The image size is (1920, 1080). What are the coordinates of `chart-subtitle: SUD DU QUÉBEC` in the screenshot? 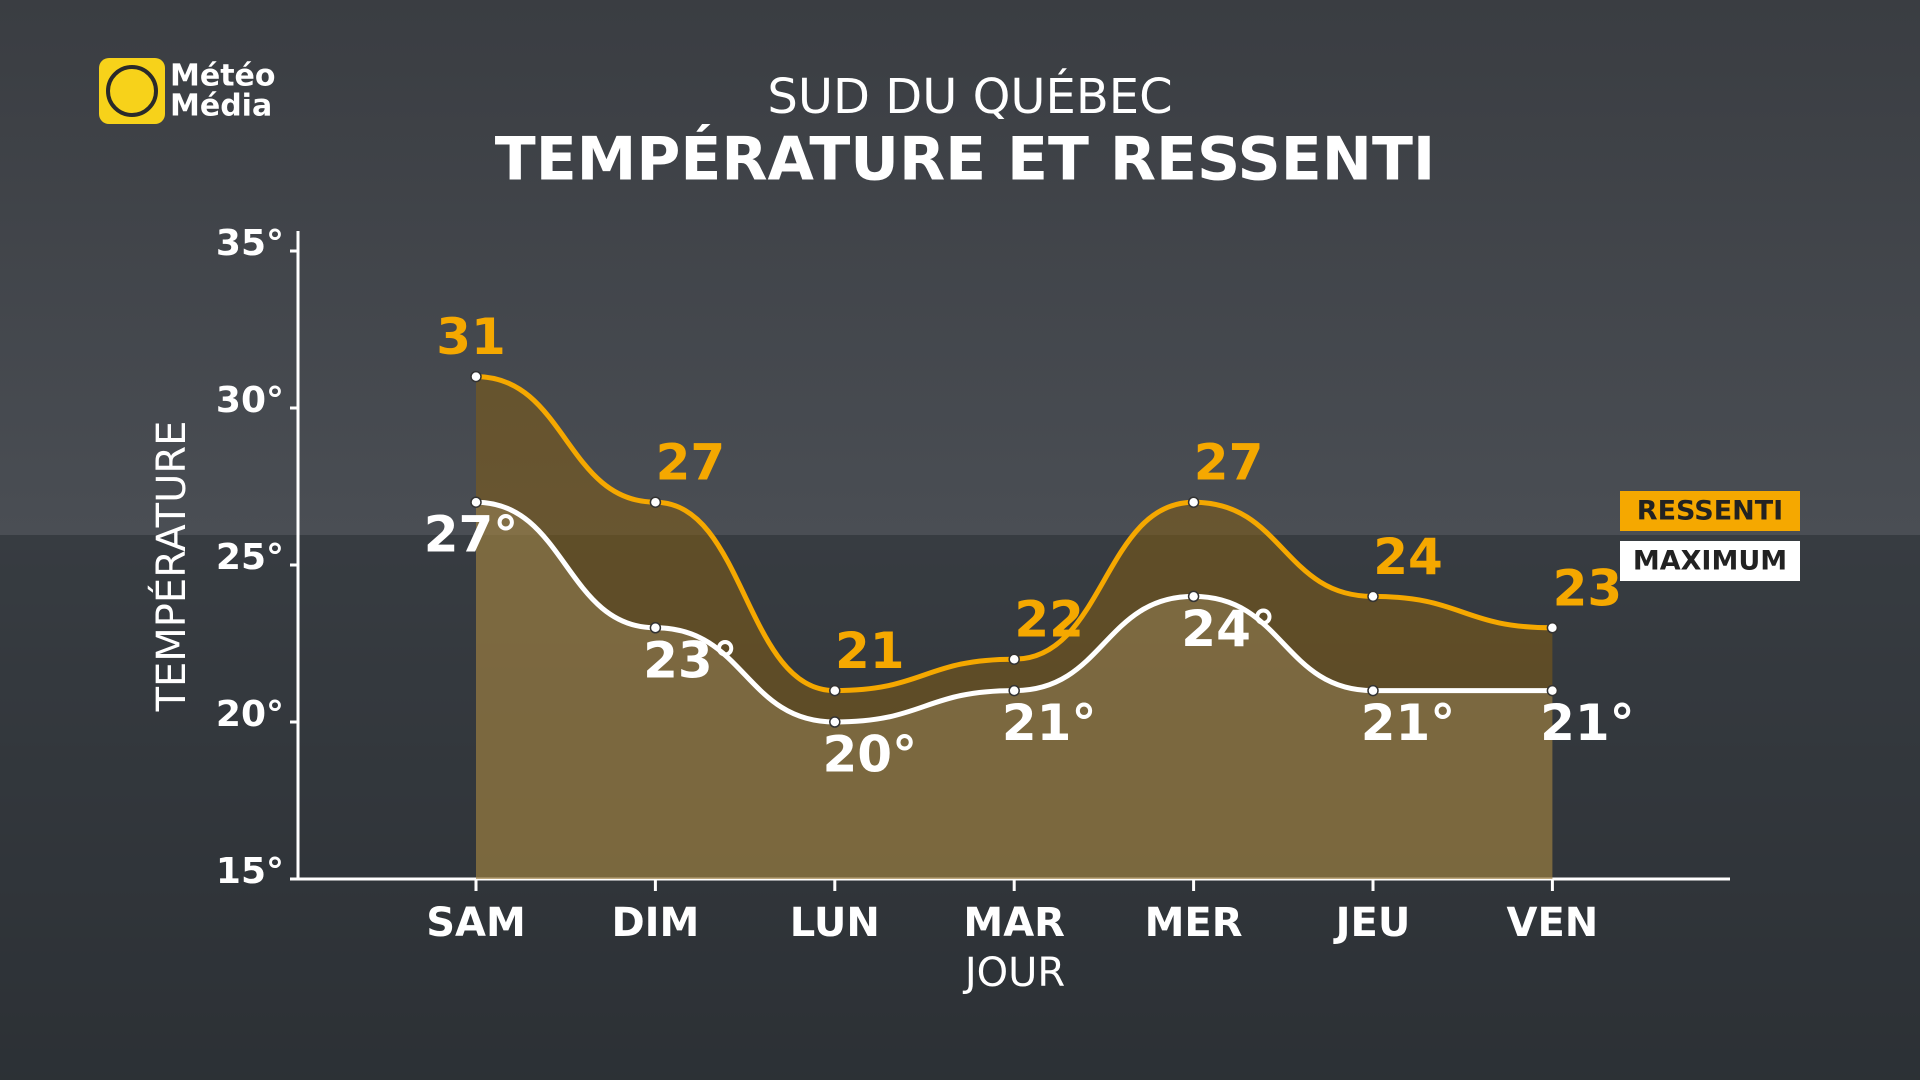 It's located at (969, 96).